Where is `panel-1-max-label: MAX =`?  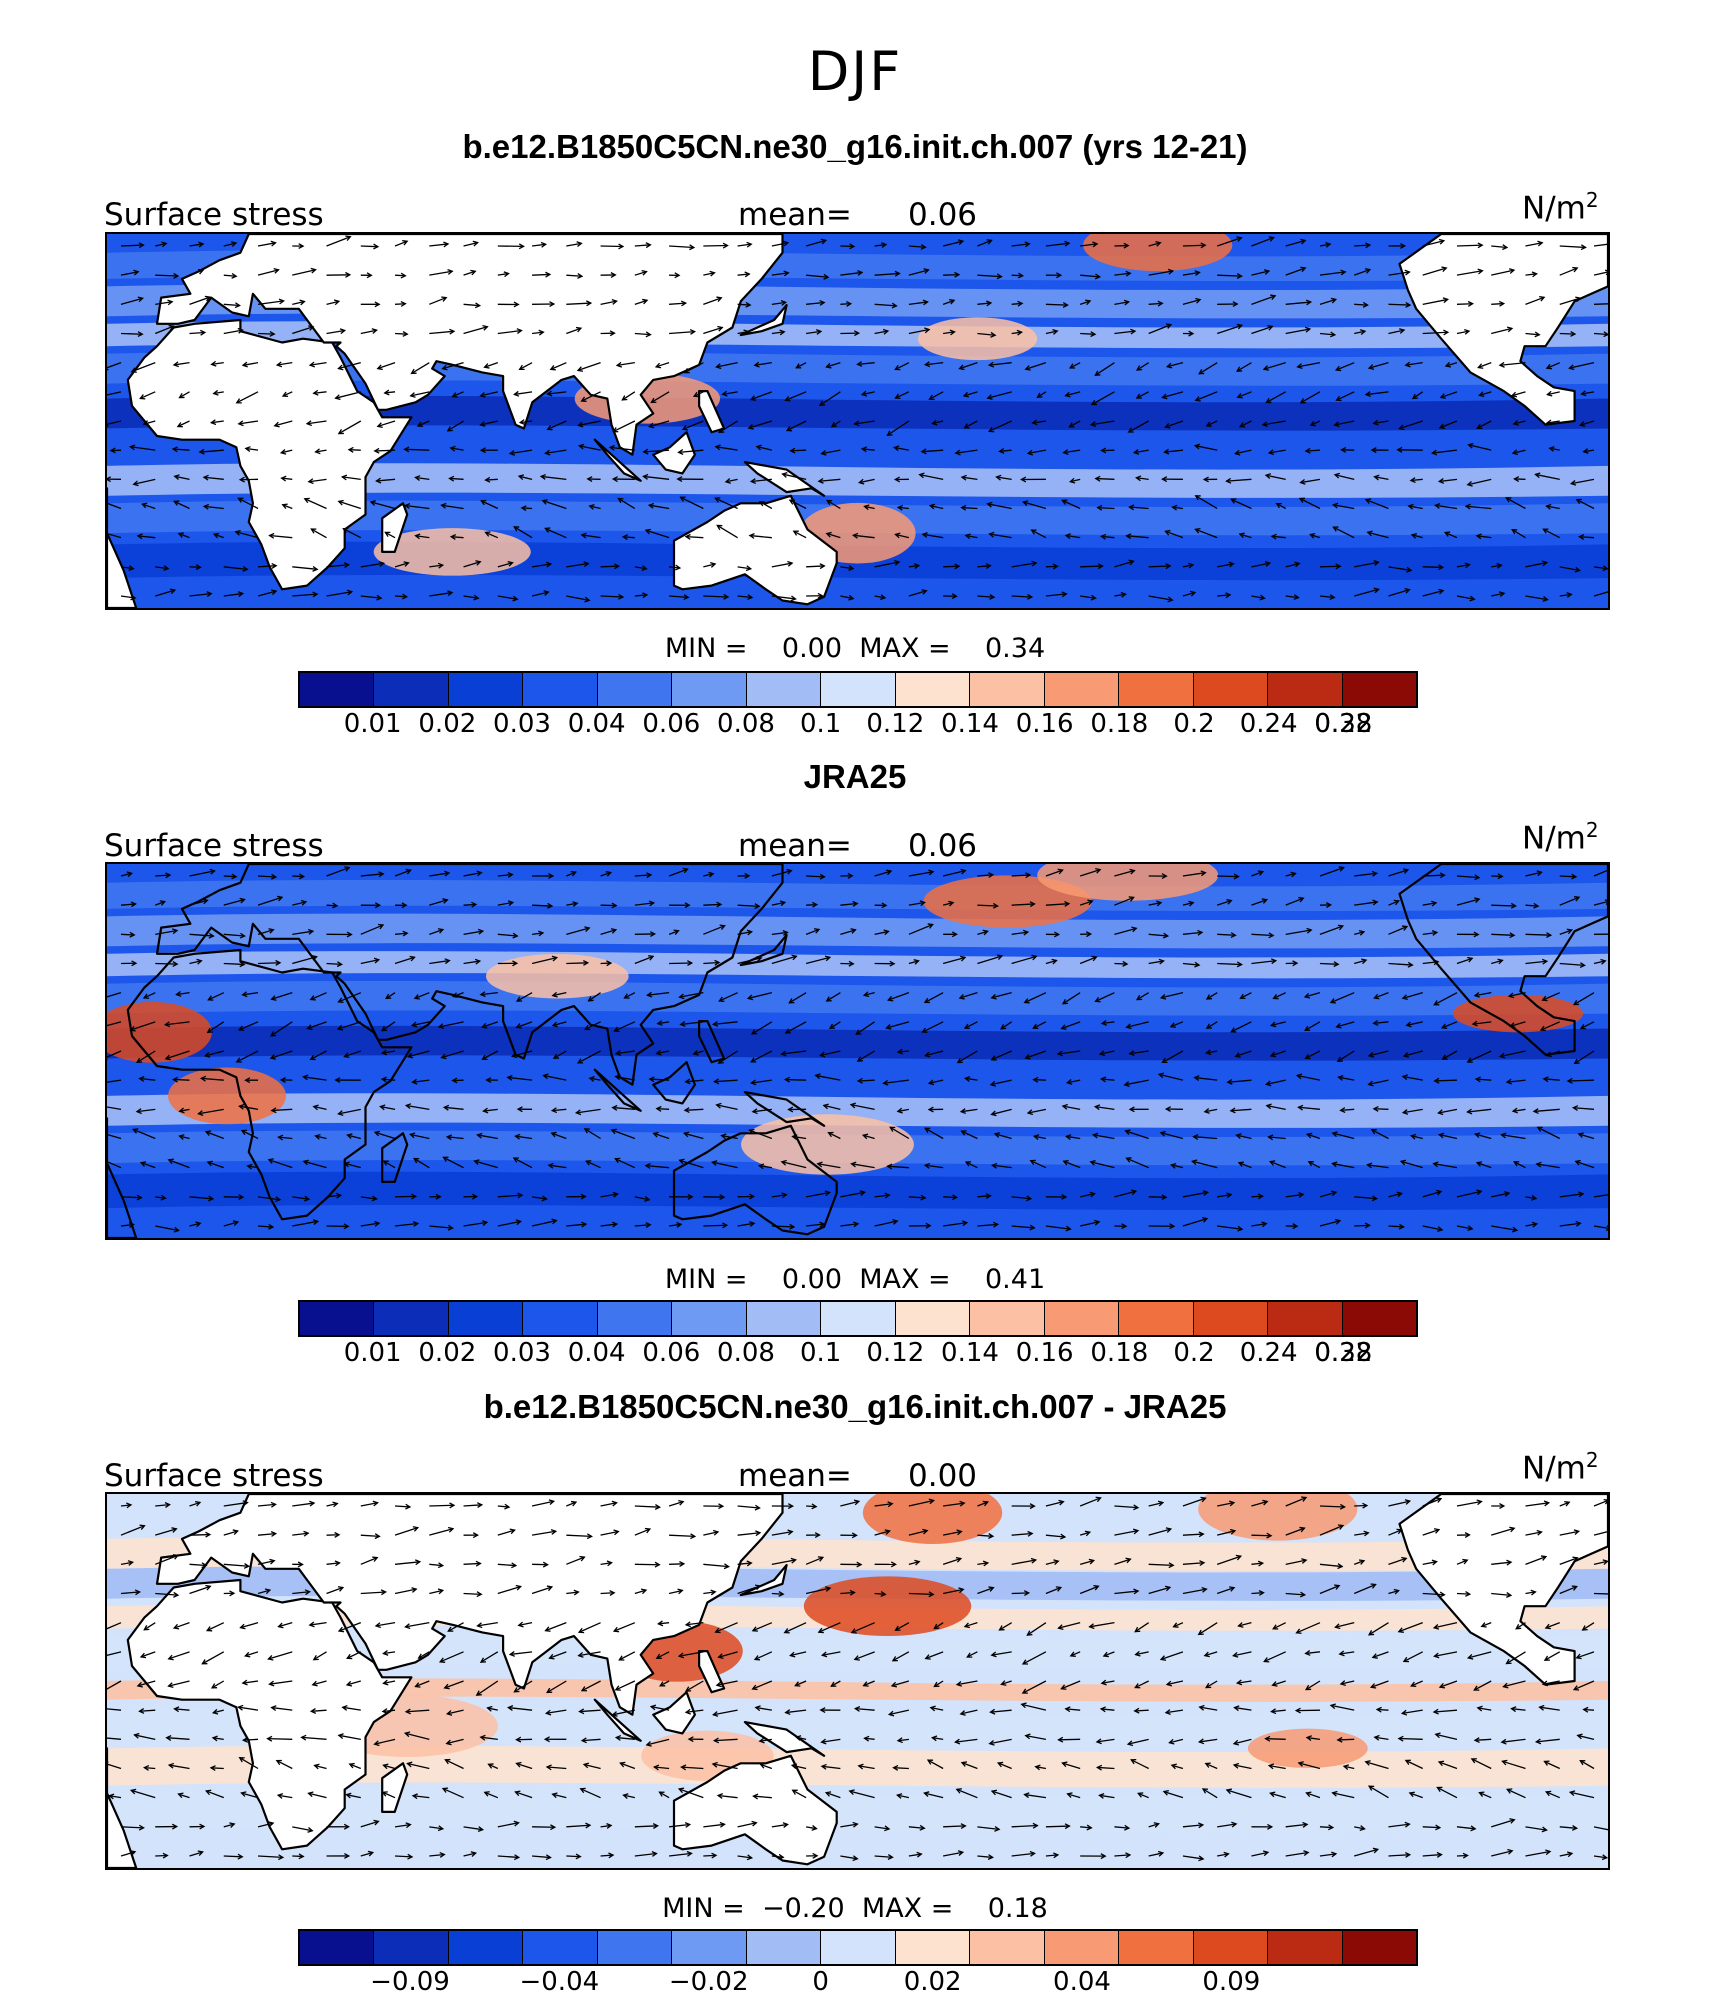
panel-1-max-label: MAX = is located at coordinates (905, 648).